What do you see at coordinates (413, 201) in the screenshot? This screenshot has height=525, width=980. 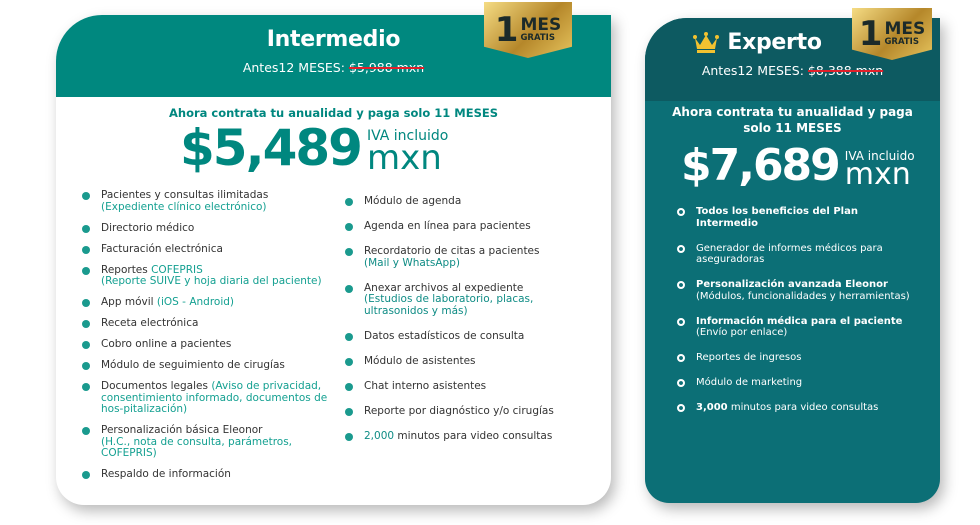 I see `feature-text: Módulo de agenda` at bounding box center [413, 201].